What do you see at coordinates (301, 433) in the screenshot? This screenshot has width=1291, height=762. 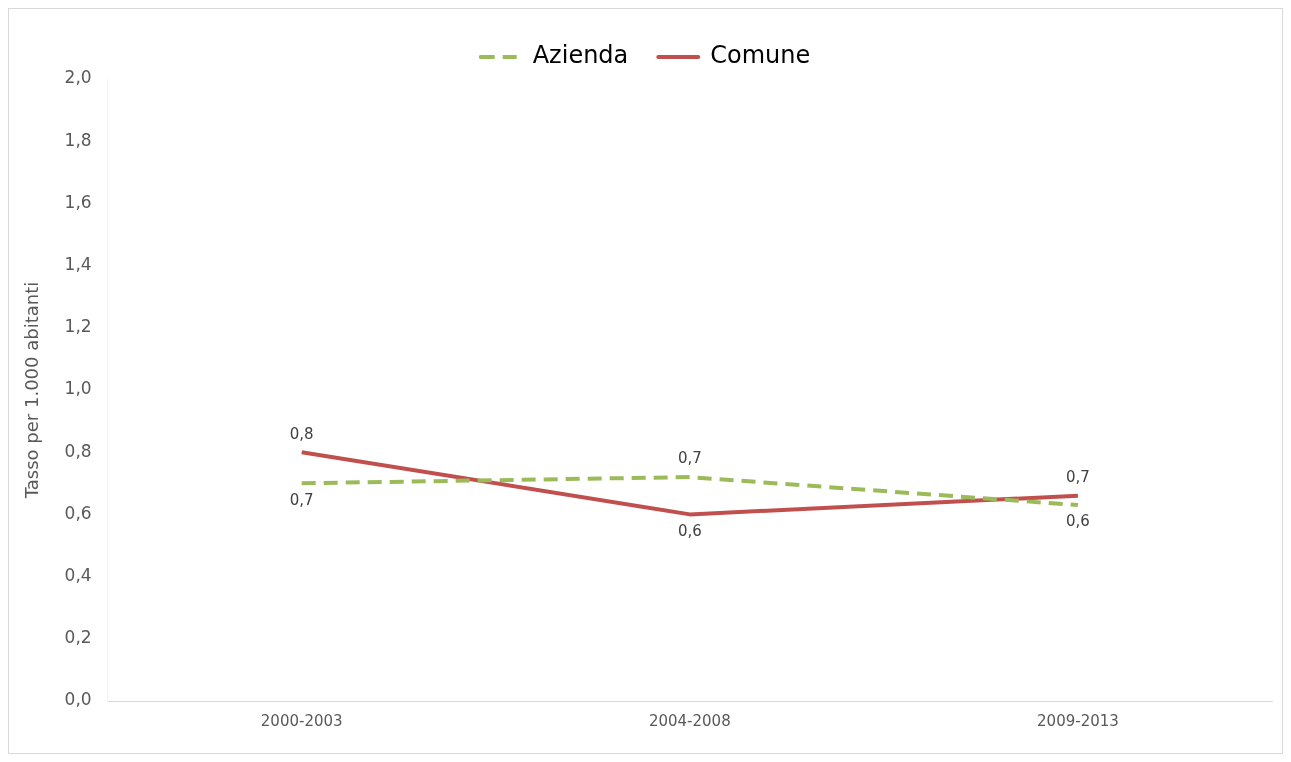 I see `data-label: 0,8` at bounding box center [301, 433].